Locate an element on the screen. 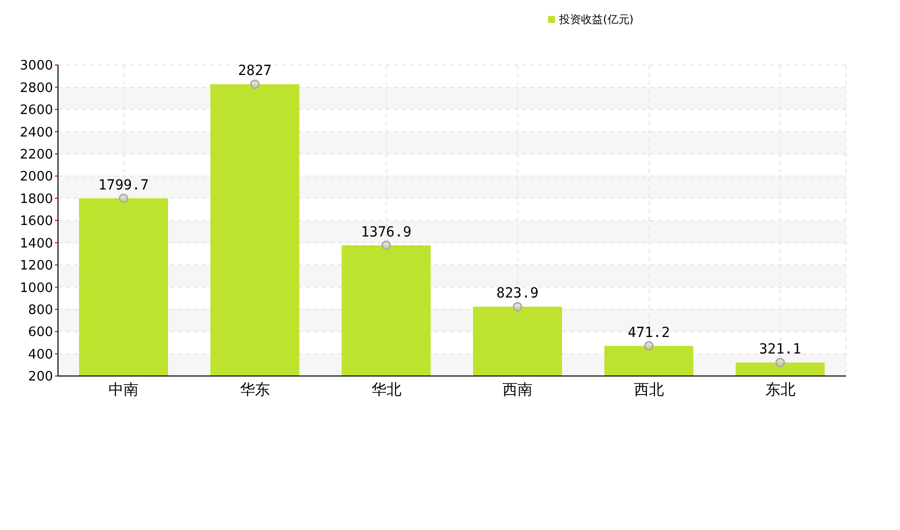  x-tick-label: 中南 is located at coordinates (123, 389).